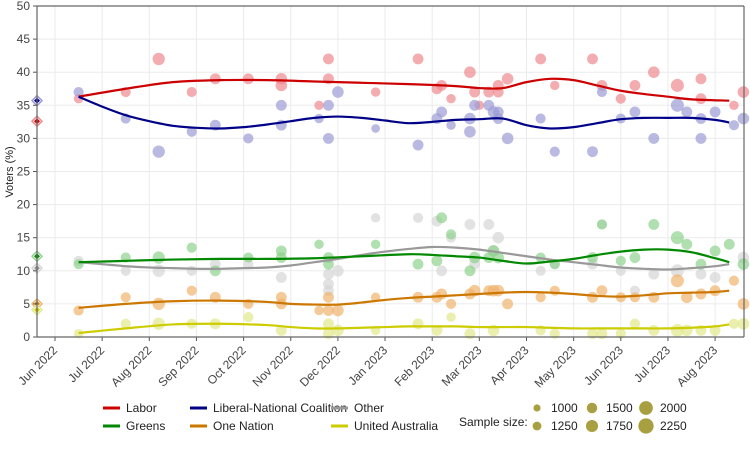 This screenshot has height=450, width=750. What do you see at coordinates (673, 408) in the screenshot?
I see `sample-size-label: 2000` at bounding box center [673, 408].